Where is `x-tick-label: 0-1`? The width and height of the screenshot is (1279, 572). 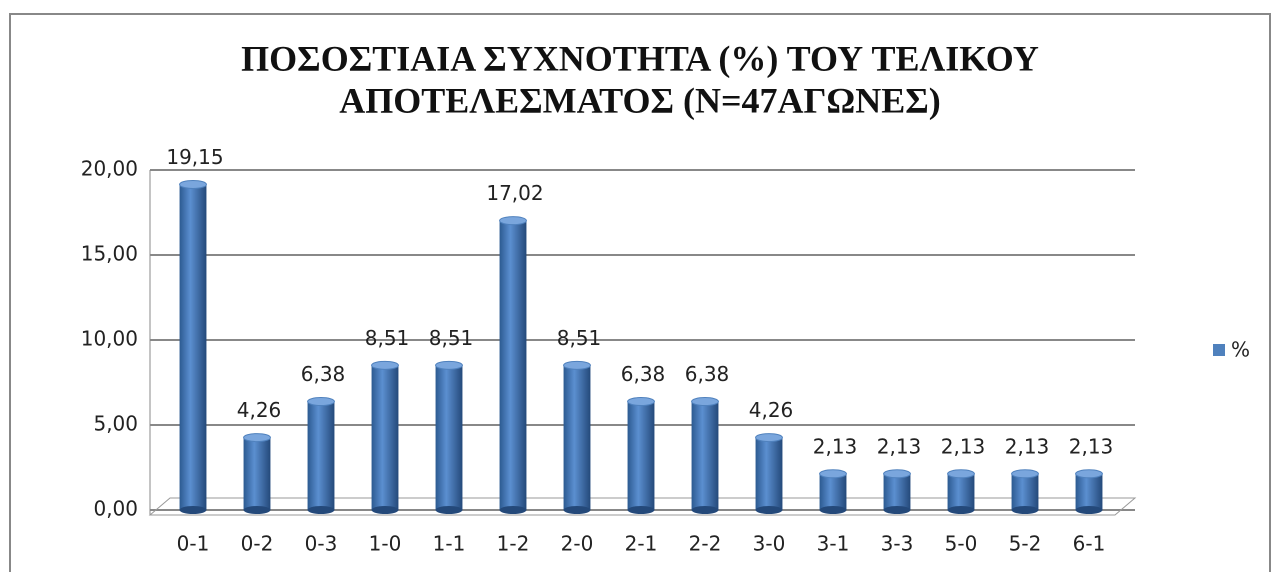
x-tick-label: 0-1 is located at coordinates (193, 544).